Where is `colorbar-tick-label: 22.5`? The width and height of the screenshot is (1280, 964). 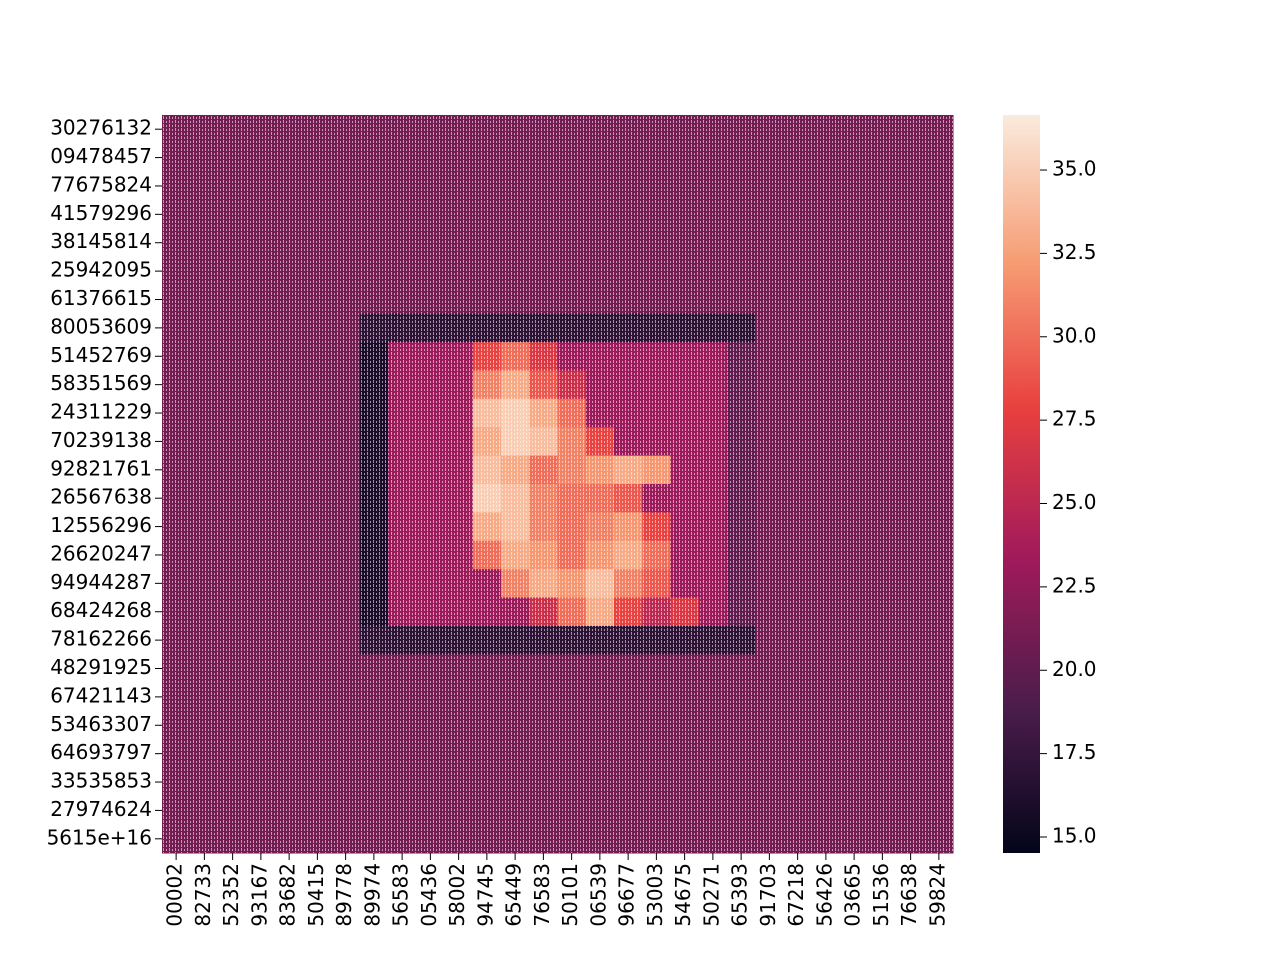 colorbar-tick-label: 22.5 is located at coordinates (1074, 585).